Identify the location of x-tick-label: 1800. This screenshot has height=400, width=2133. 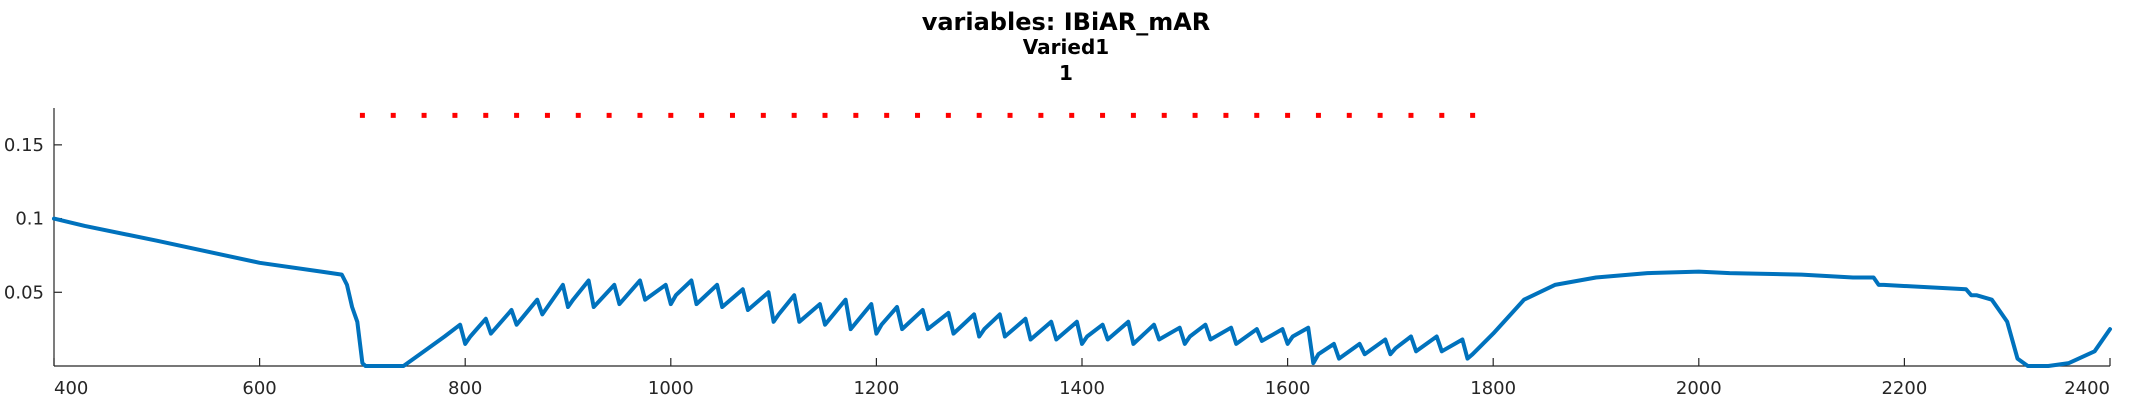
(1493, 388).